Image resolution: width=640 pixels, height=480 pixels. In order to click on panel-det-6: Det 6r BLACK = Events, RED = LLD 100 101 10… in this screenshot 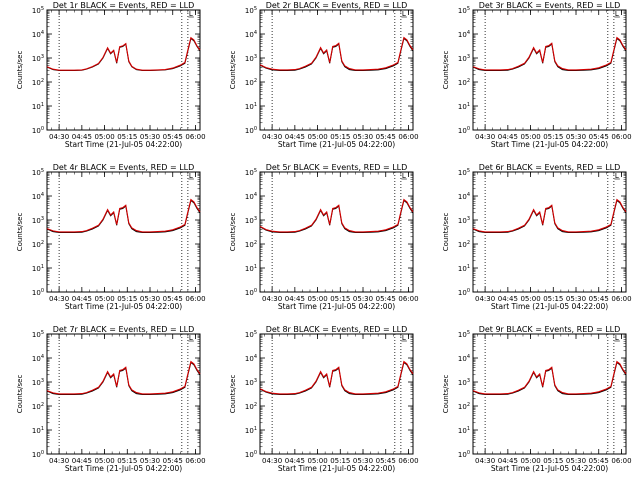, I will do `click(537, 237)`.